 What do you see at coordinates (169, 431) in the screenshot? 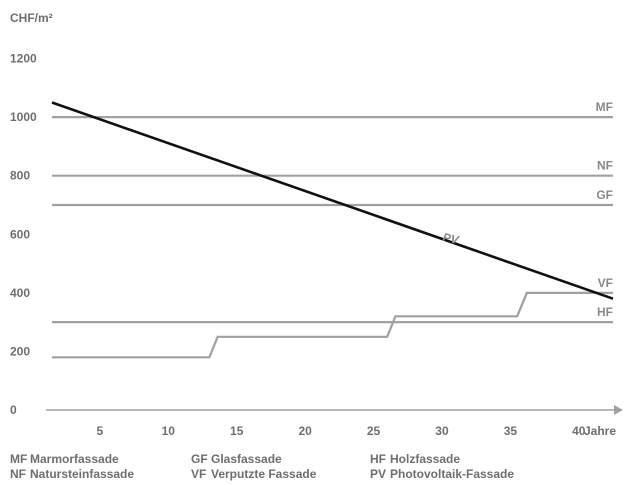
I see `x-tick-label: 10` at bounding box center [169, 431].